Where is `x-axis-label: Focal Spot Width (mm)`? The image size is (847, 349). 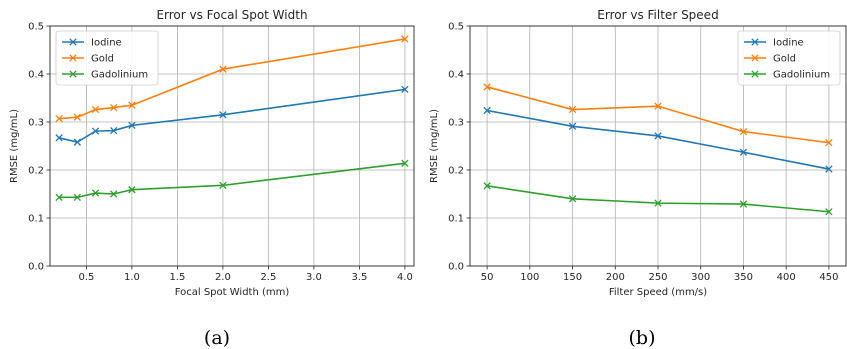 x-axis-label: Focal Spot Width (mm) is located at coordinates (232, 292).